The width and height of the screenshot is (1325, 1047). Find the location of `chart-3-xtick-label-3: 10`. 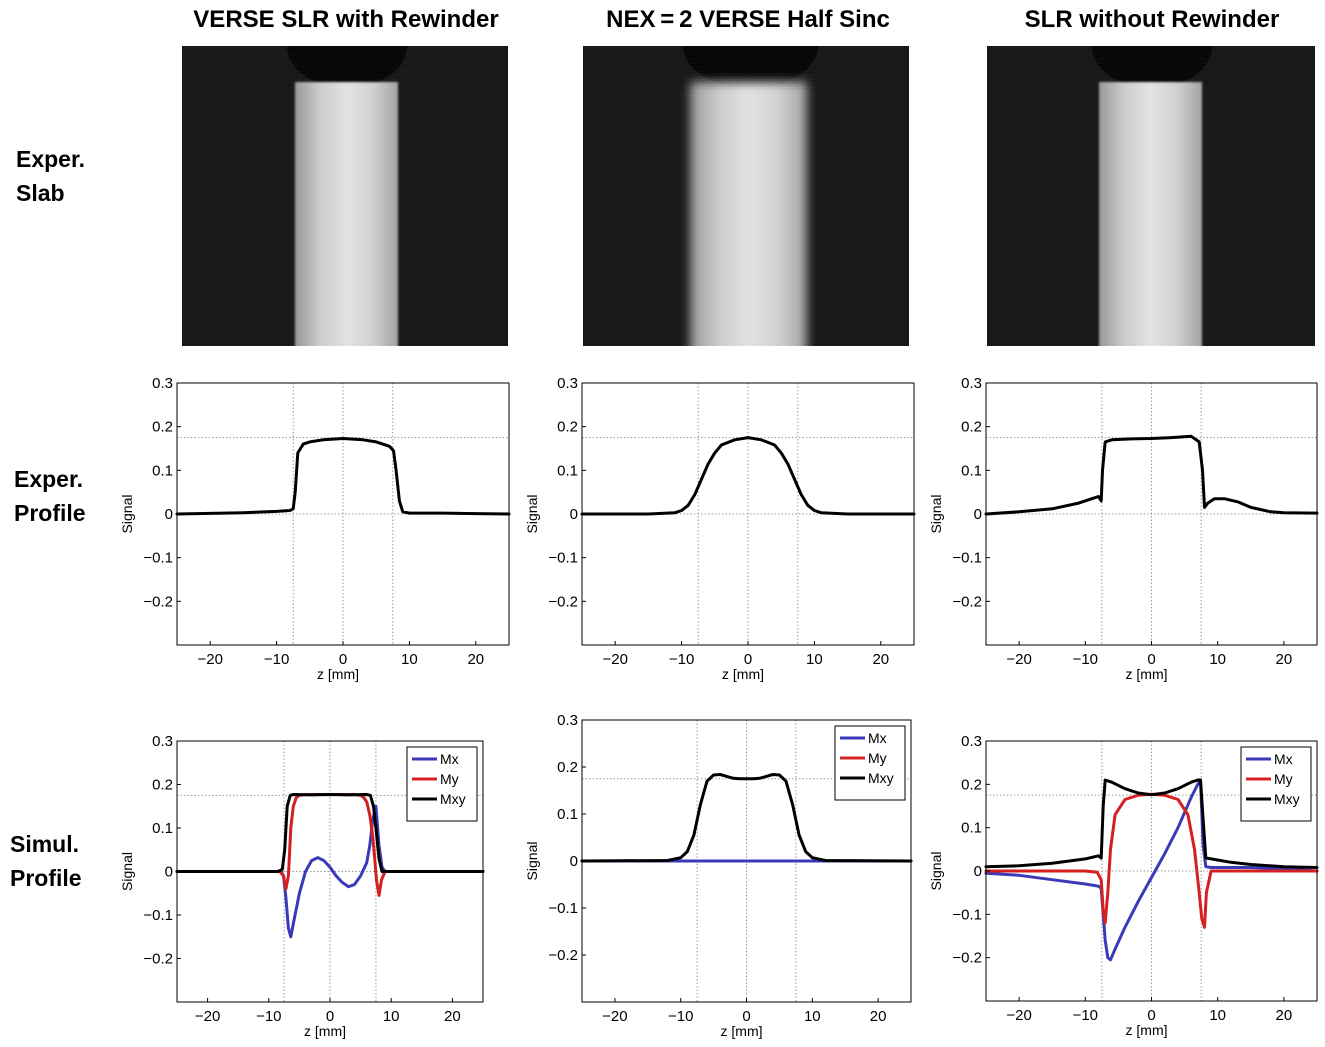

chart-3-xtick-label-3: 10 is located at coordinates (1217, 659).